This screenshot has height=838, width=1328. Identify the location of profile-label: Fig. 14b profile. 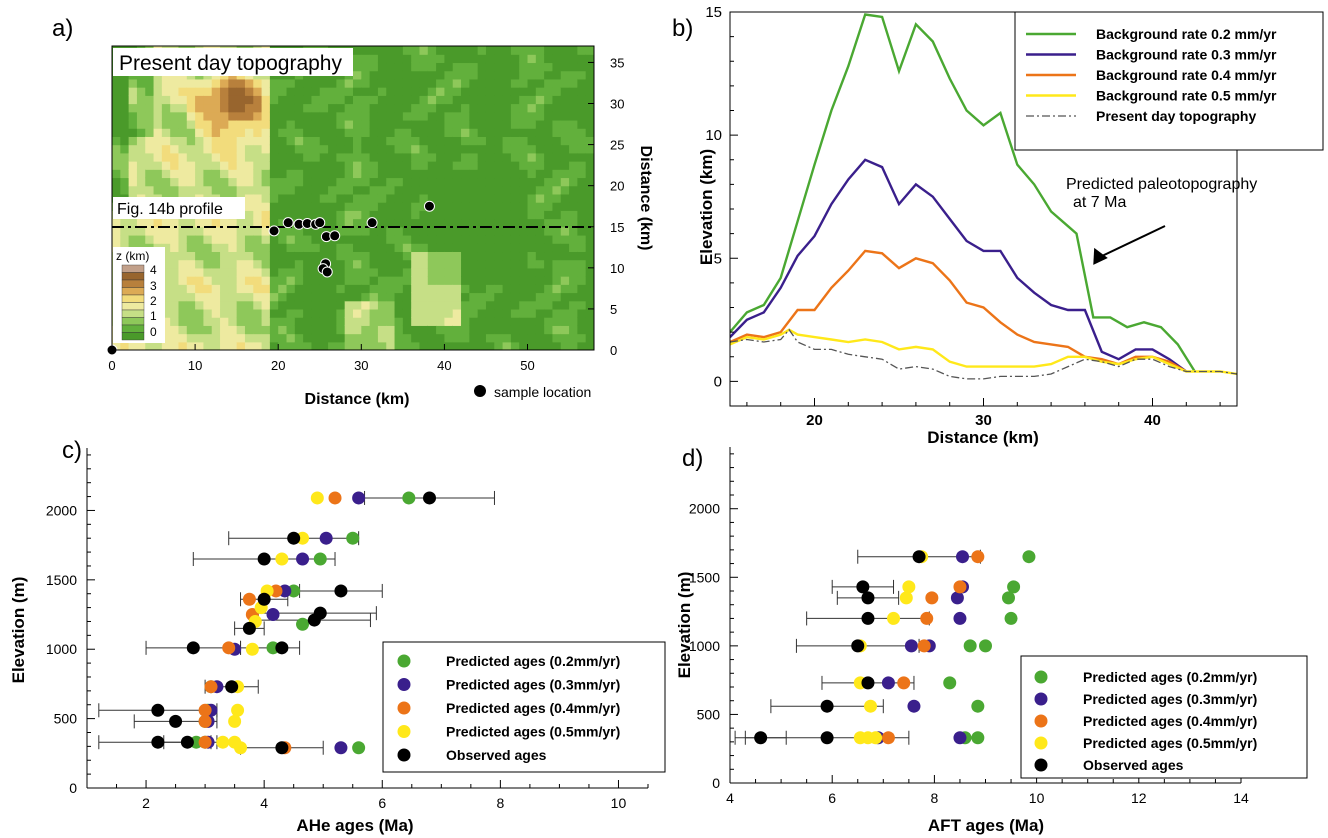
(170, 209).